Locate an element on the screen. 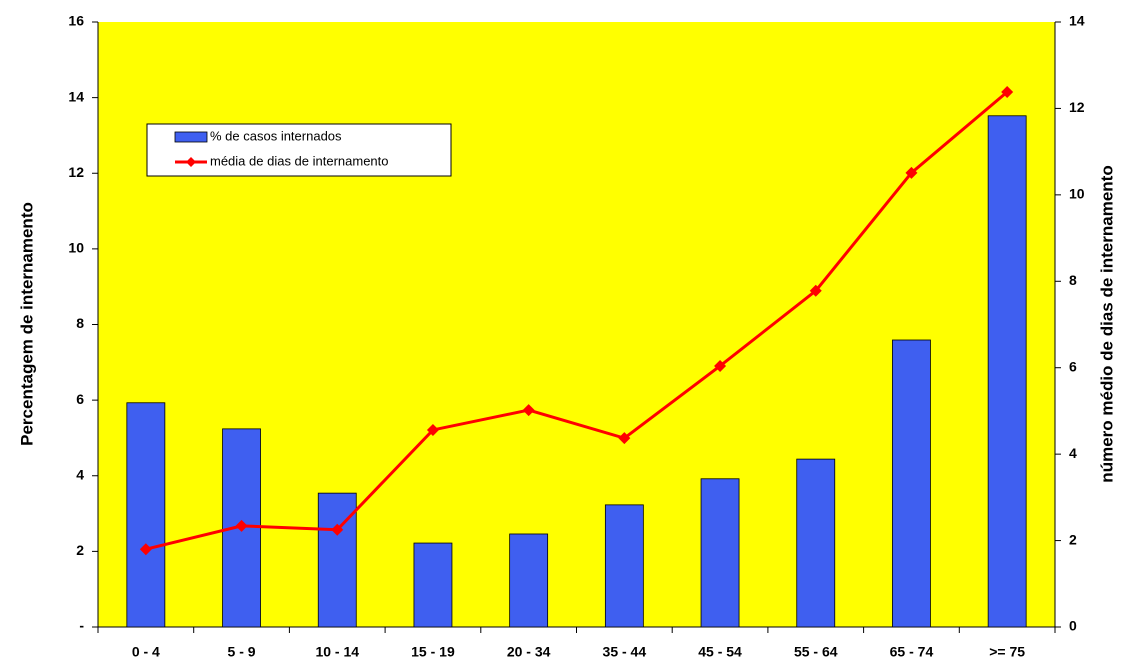 The image size is (1124, 663). y-tick-label: 8 is located at coordinates (80, 323).